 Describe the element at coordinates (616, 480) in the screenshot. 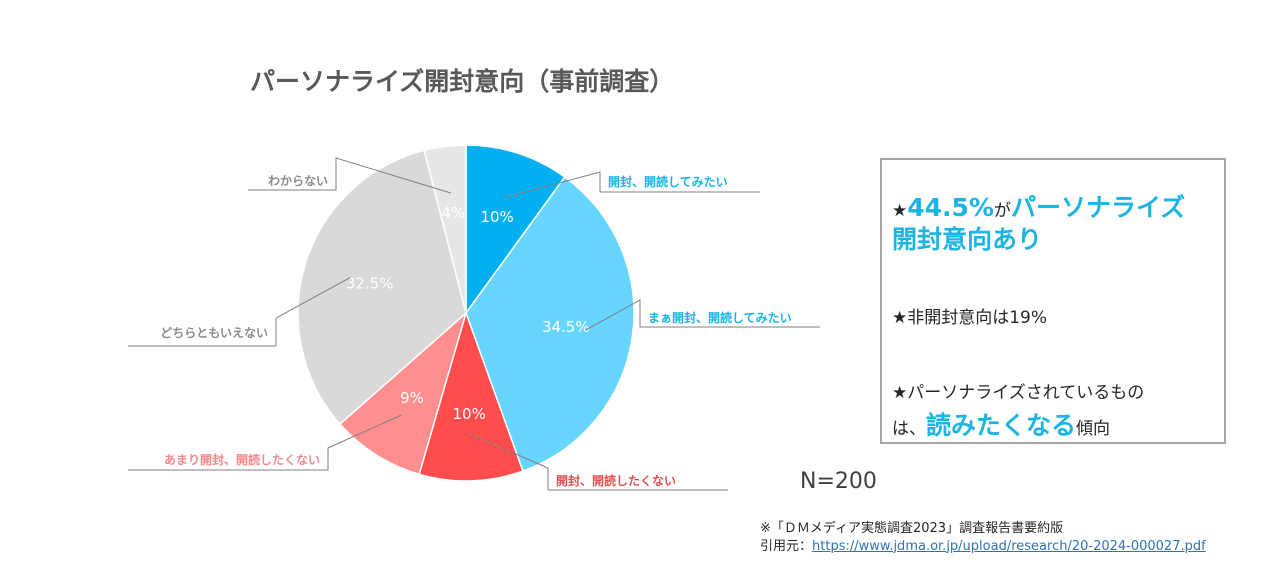

I see `slice-category-label: 開封、開読したくない` at that location.